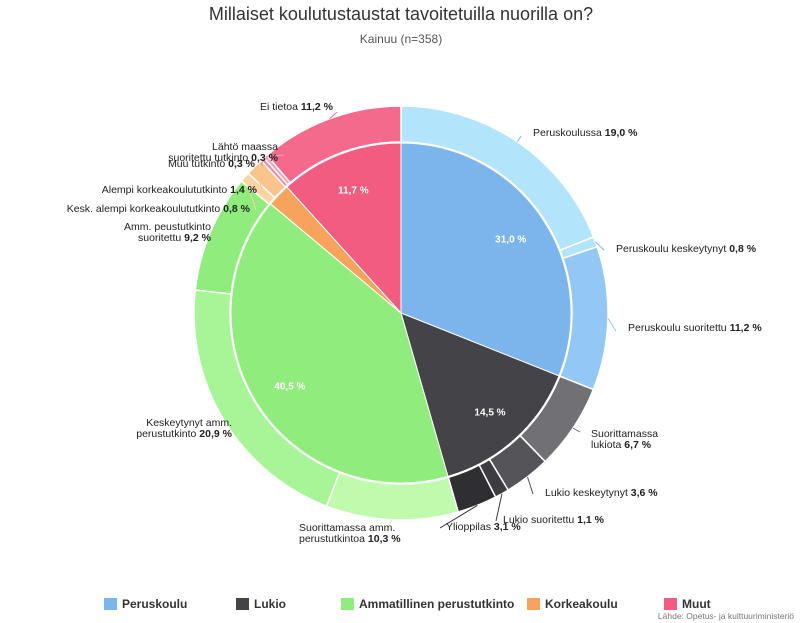 The image size is (802, 623). Describe the element at coordinates (223, 152) in the screenshot. I see `outer-data-label: Lähtö maassa suoritettu tutkinto 0,3 %` at that location.